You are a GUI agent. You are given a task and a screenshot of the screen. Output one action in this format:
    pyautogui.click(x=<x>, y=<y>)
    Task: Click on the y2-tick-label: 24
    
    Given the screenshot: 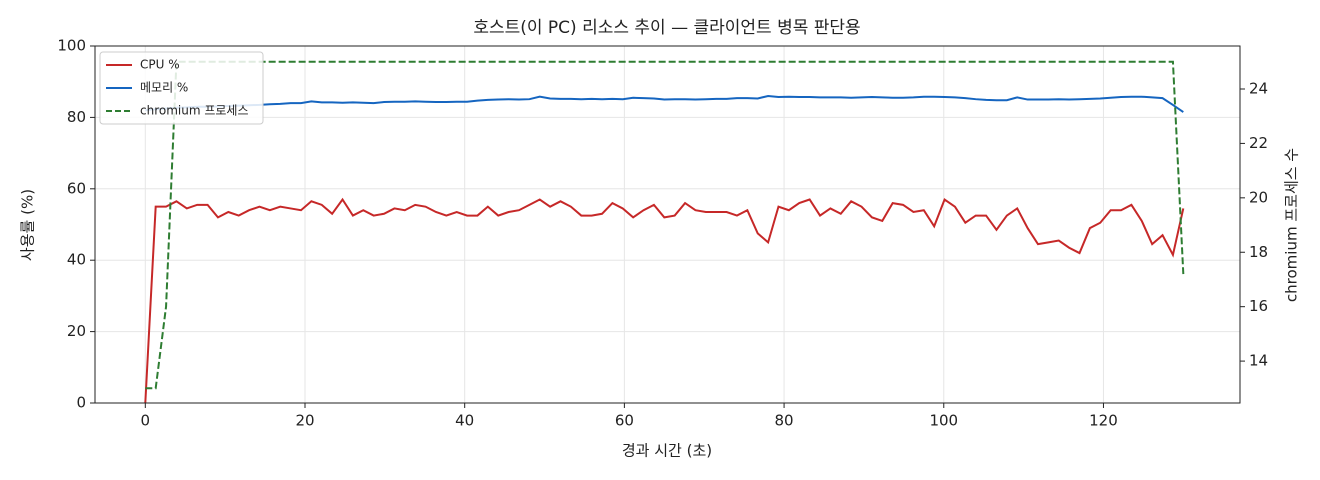 What is the action you would take?
    pyautogui.click(x=1258, y=88)
    